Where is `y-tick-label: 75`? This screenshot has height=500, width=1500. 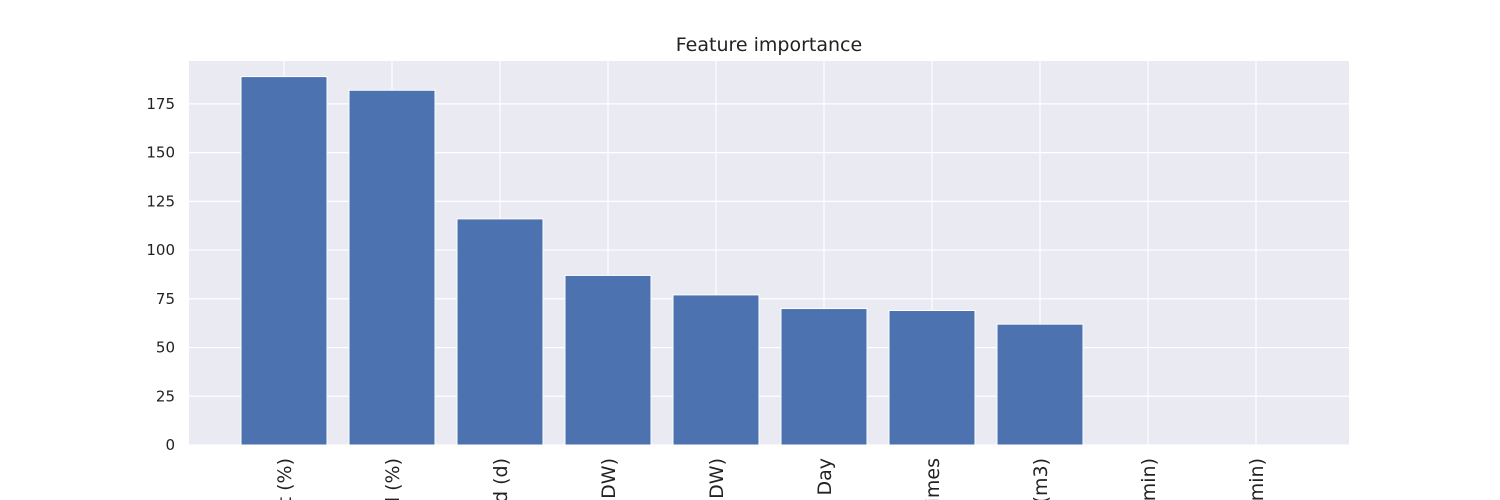
y-tick-label: 75 is located at coordinates (165, 299).